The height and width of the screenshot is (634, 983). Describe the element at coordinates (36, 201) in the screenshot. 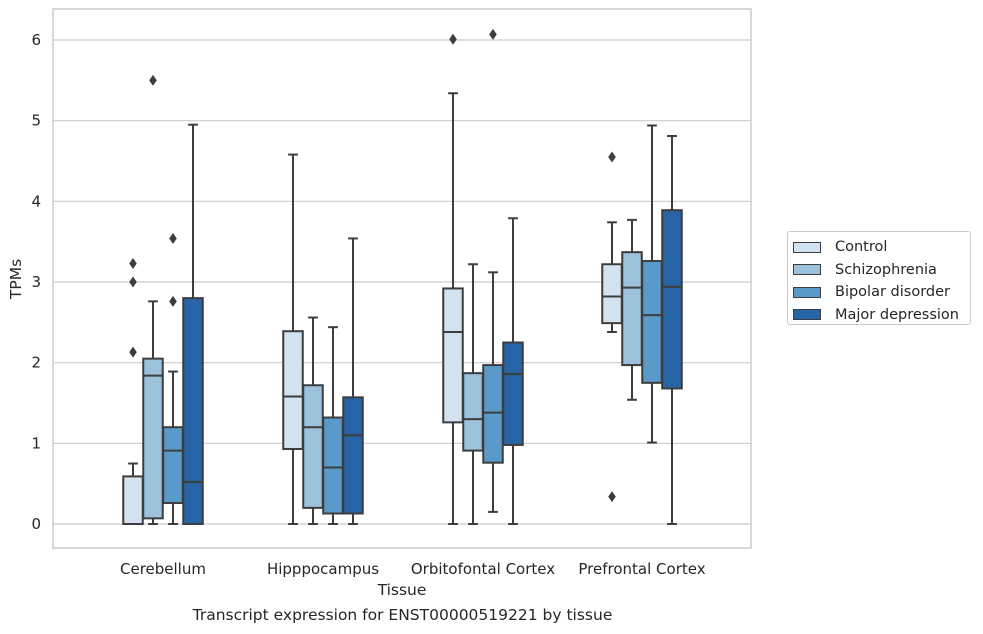

I see `y-tick-label: 4` at that location.